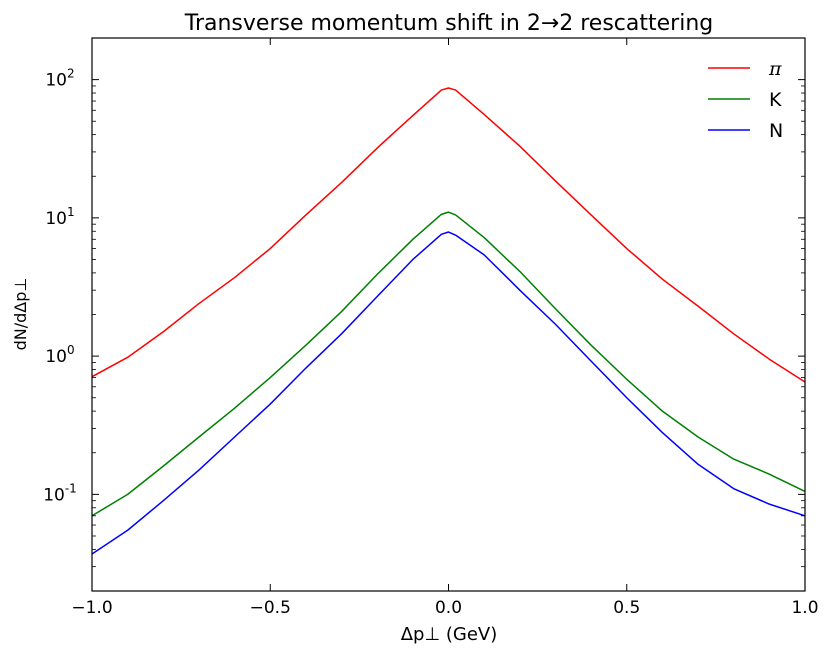  Describe the element at coordinates (776, 131) in the screenshot. I see `legend-label: N` at that location.